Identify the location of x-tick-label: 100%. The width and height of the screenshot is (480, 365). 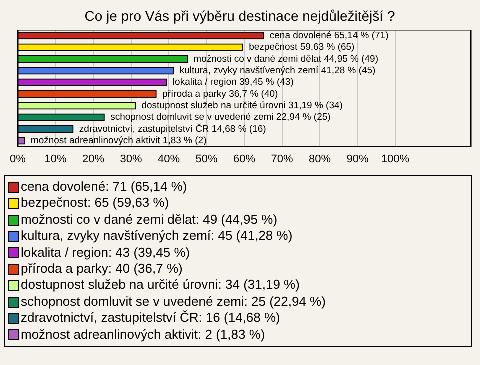
(395, 159).